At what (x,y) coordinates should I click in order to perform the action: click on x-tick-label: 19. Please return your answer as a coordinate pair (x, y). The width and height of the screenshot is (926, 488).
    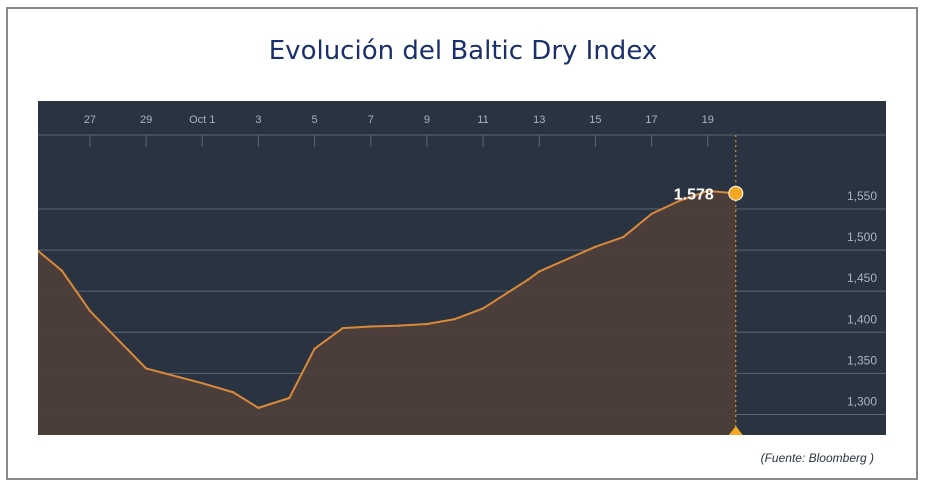
    Looking at the image, I should click on (708, 120).